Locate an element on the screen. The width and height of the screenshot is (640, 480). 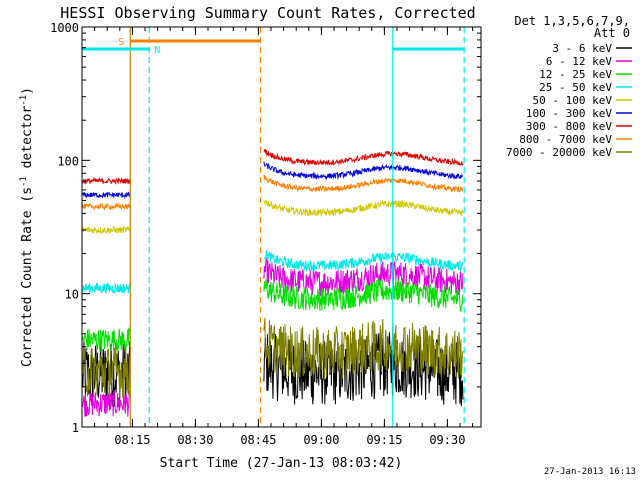
y-tick-label: 100 is located at coordinates (68, 161).